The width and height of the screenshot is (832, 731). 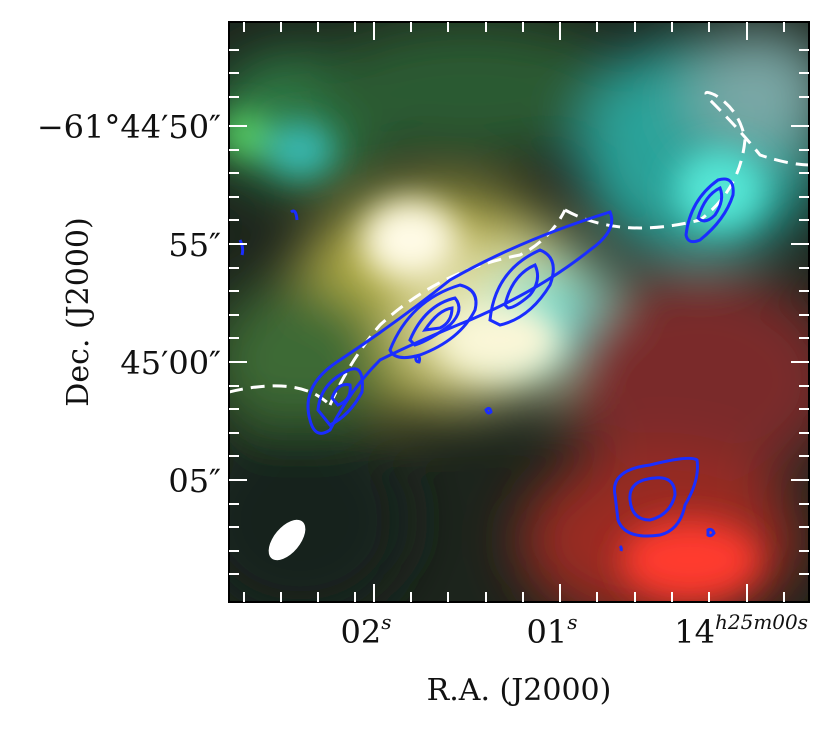 What do you see at coordinates (552, 630) in the screenshot?
I see `x-tick-label: 01s` at bounding box center [552, 630].